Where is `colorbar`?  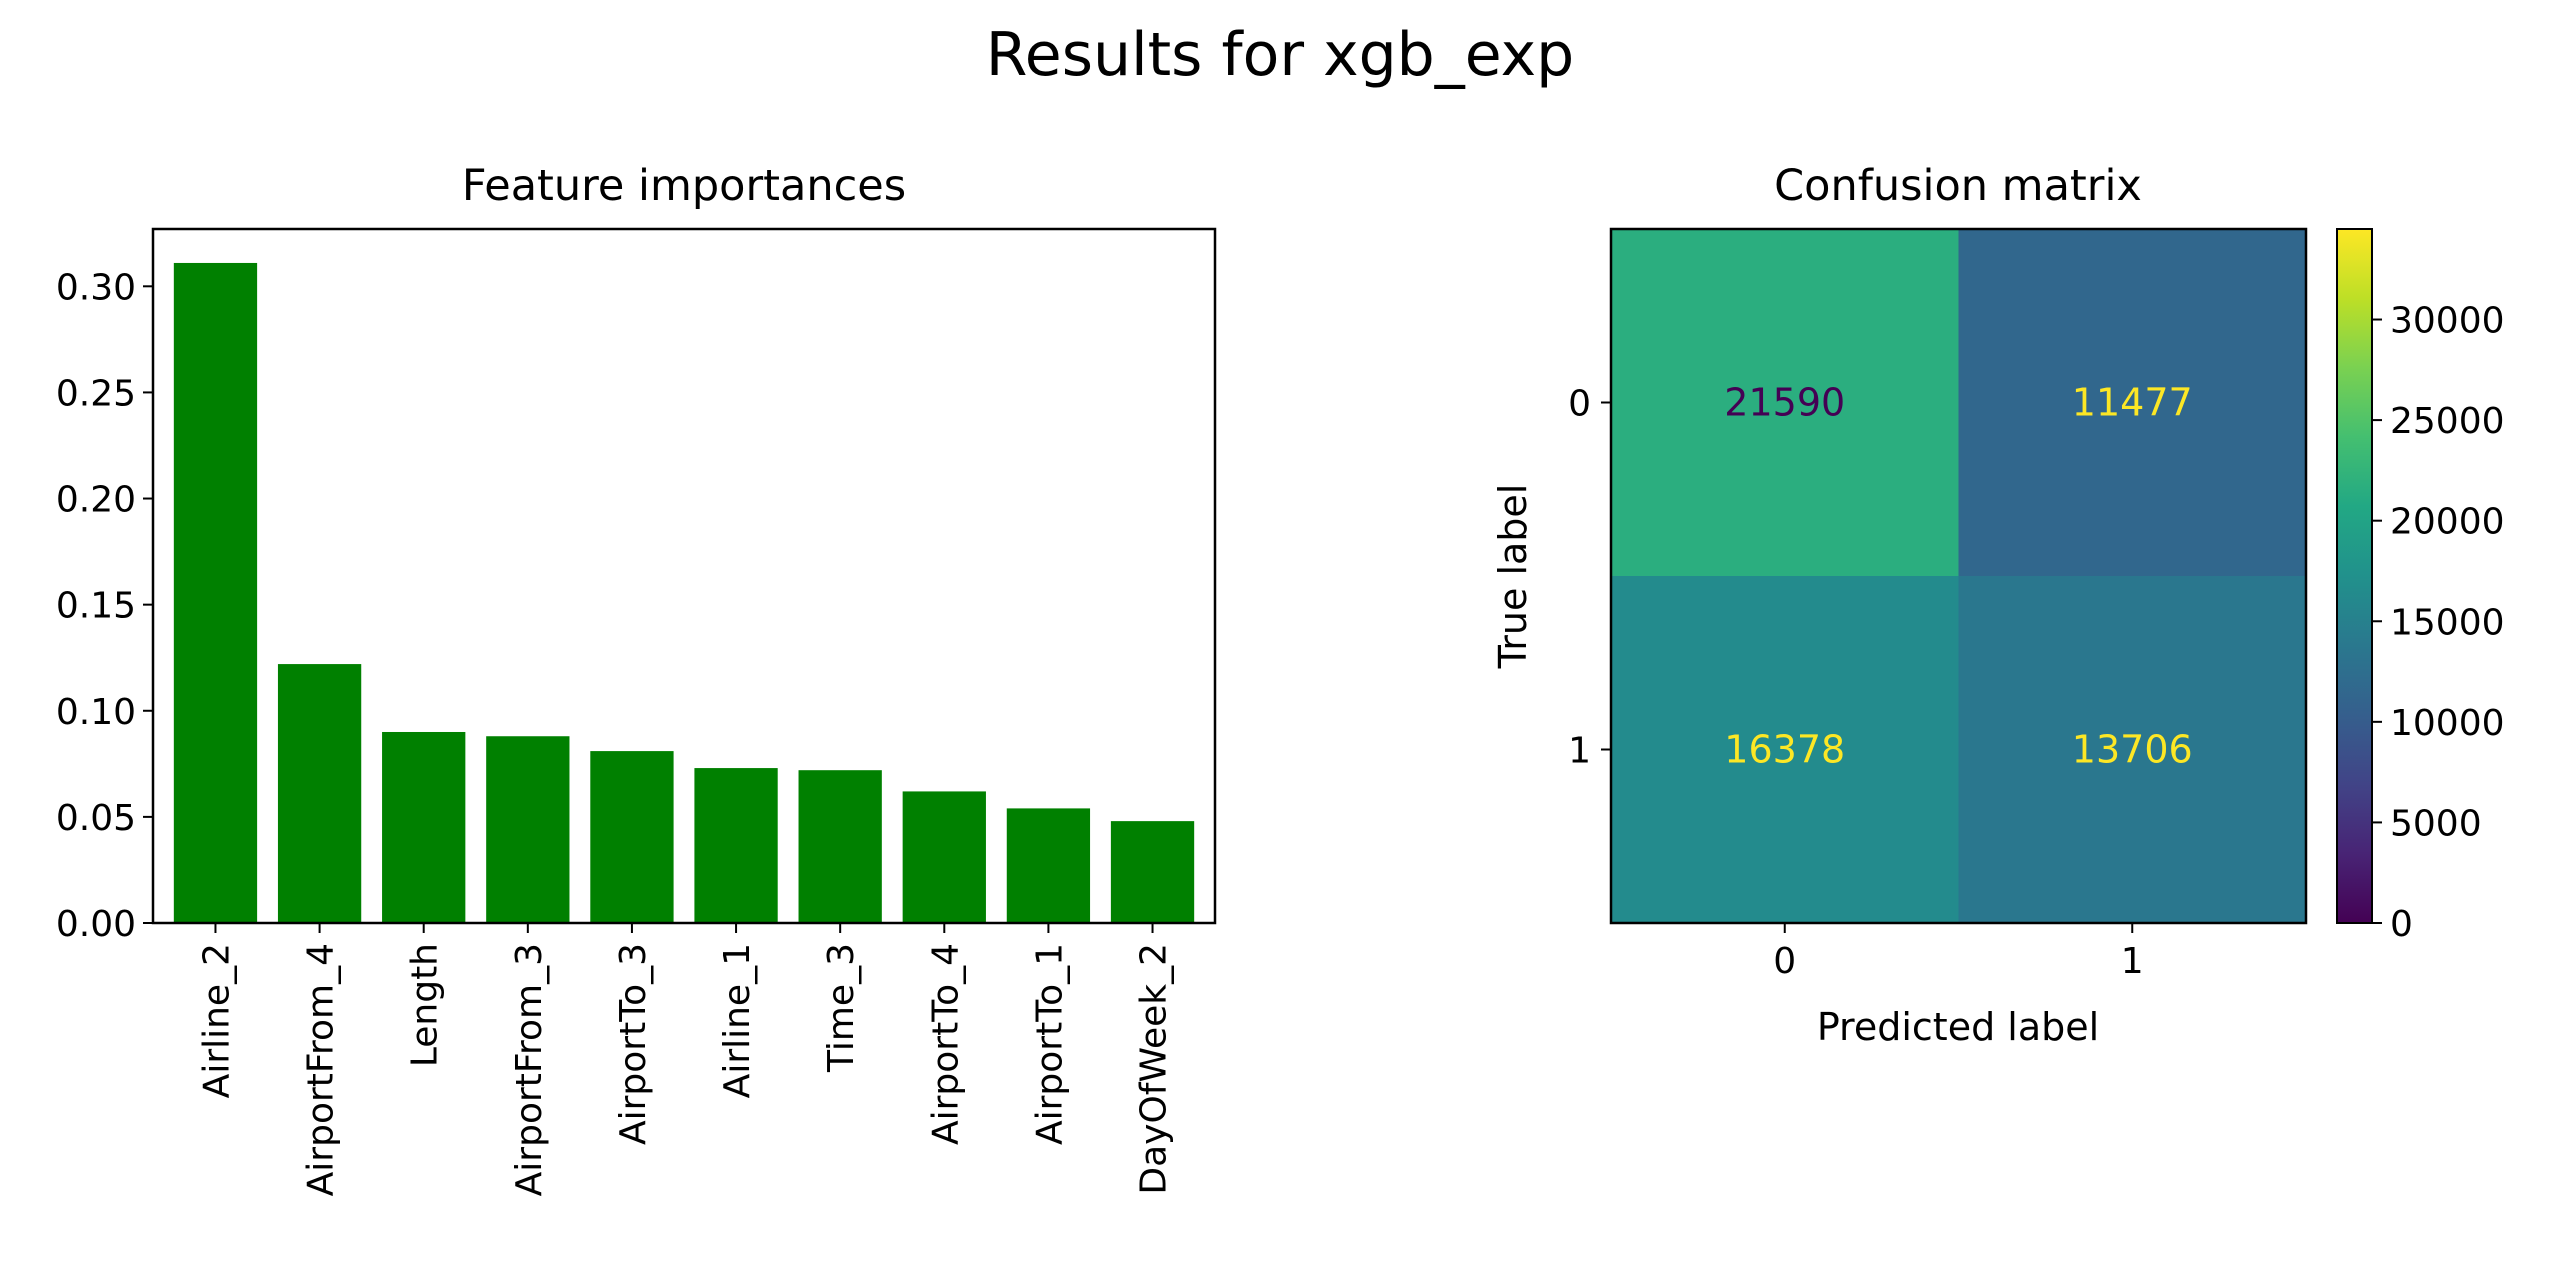 colorbar is located at coordinates (2354, 576).